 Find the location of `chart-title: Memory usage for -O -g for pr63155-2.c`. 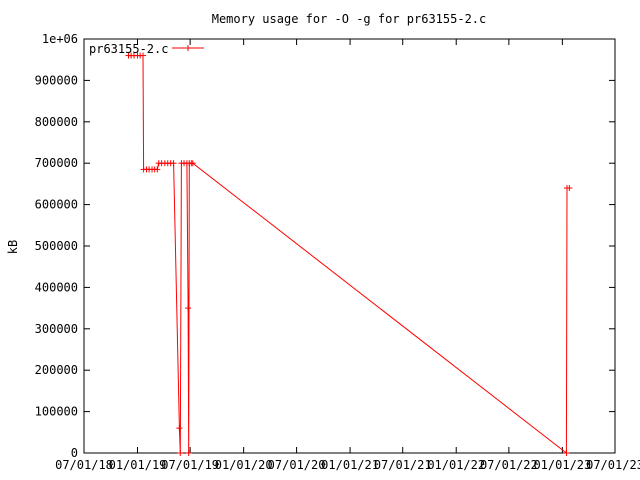

chart-title: Memory usage for -O -g for pr63155-2.c is located at coordinates (349, 19).